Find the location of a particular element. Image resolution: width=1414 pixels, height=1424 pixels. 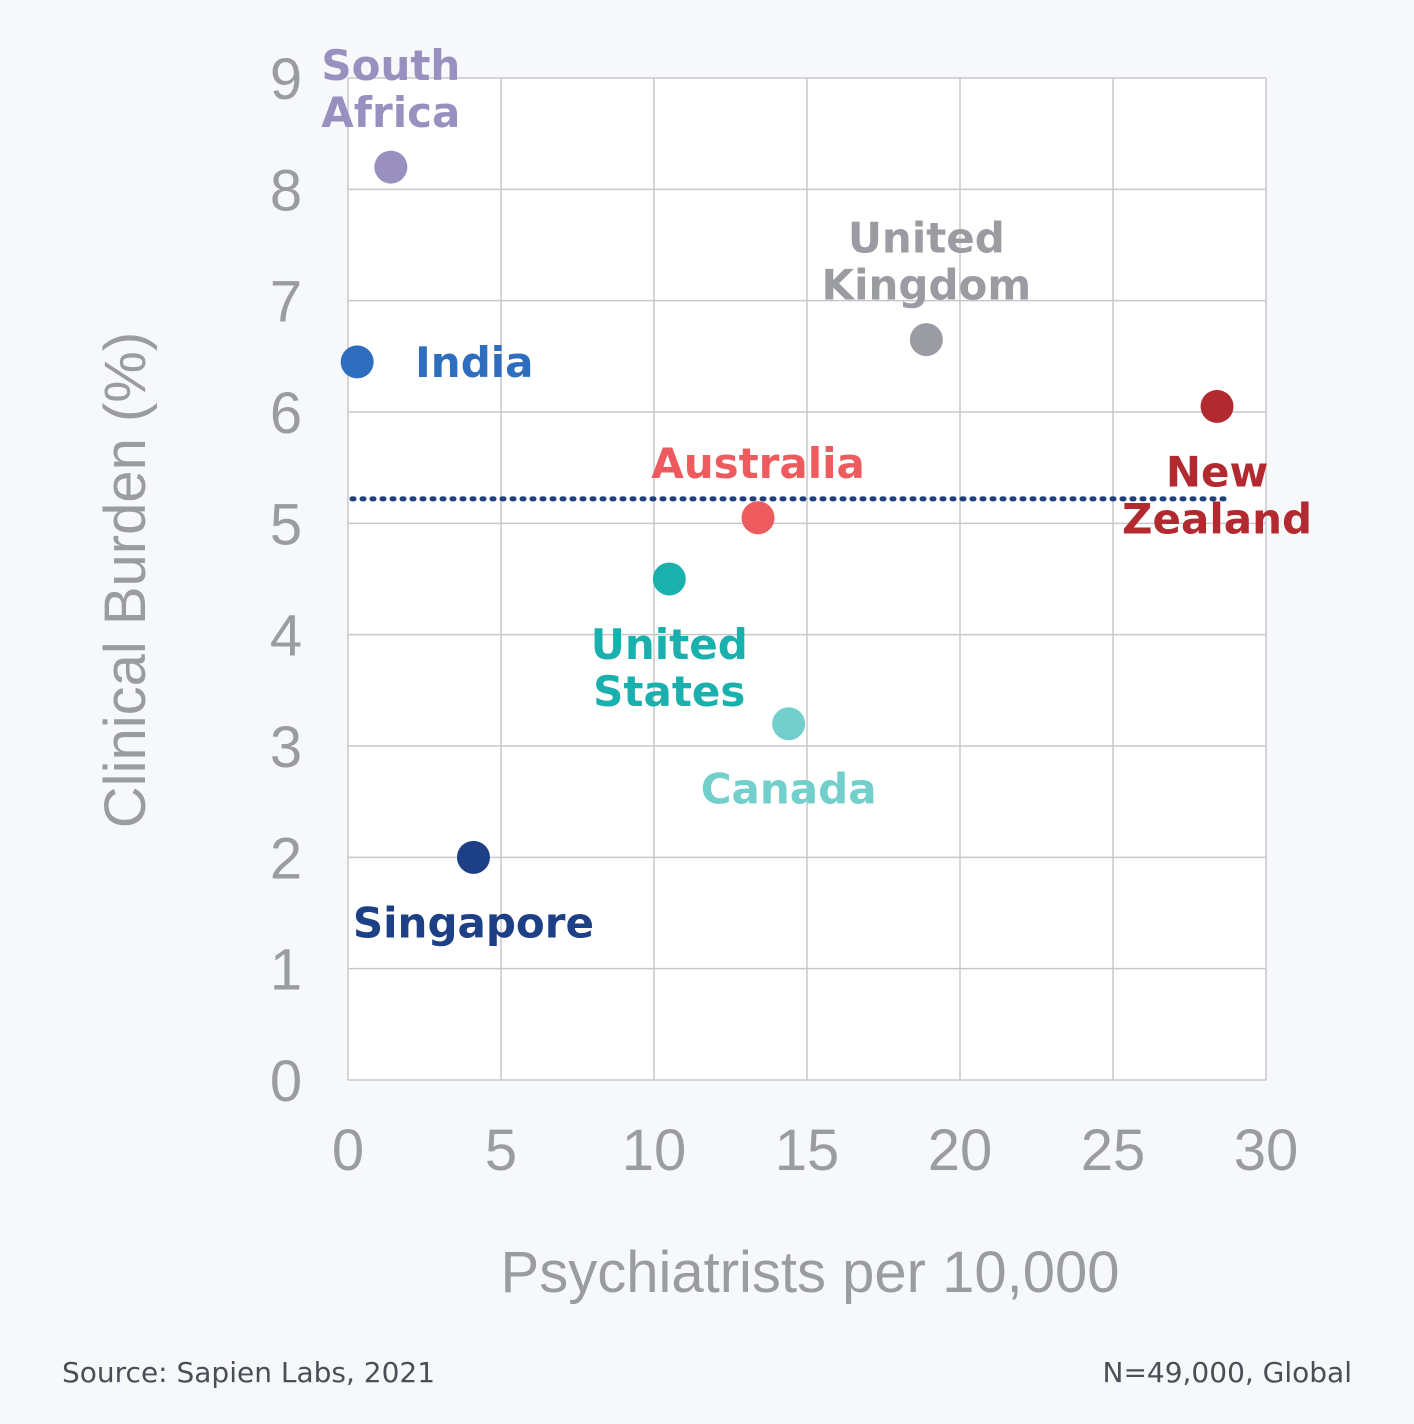

point-australia is located at coordinates (758, 518).